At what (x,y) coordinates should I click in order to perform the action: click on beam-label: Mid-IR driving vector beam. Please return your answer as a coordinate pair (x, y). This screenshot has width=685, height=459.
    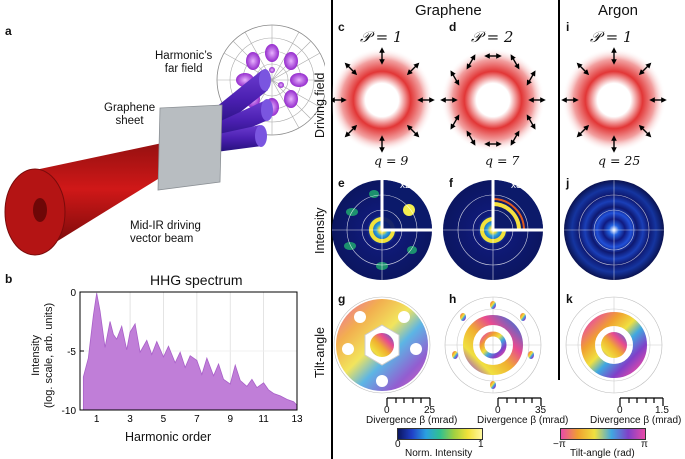
    Looking at the image, I should click on (165, 232).